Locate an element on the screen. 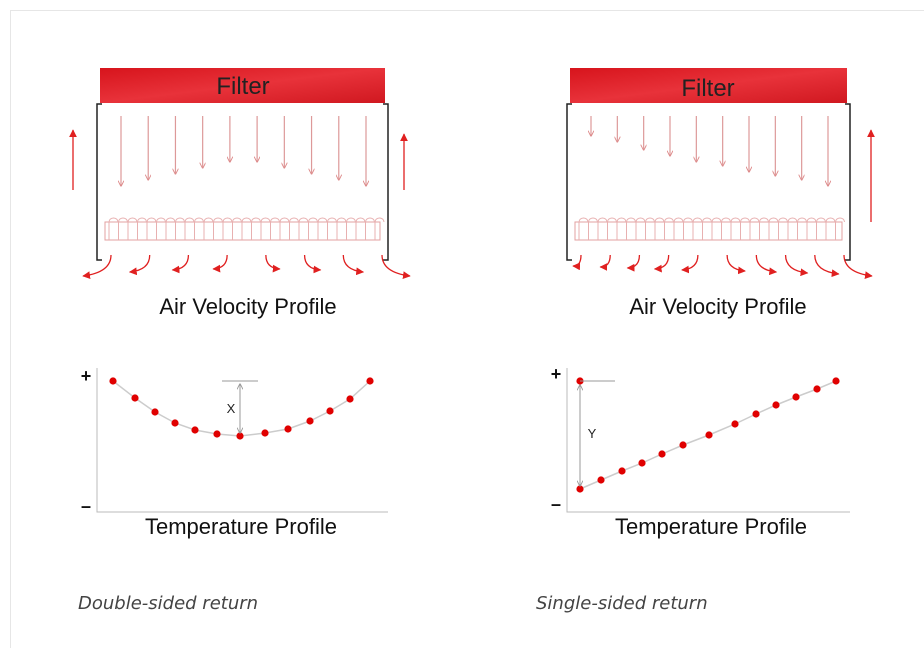 This screenshot has height=648, width=924. dimension-label: Y is located at coordinates (592, 433).